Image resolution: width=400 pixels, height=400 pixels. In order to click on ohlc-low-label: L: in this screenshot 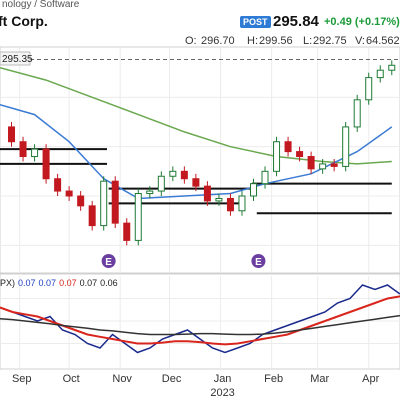, I will do `click(308, 41)`.